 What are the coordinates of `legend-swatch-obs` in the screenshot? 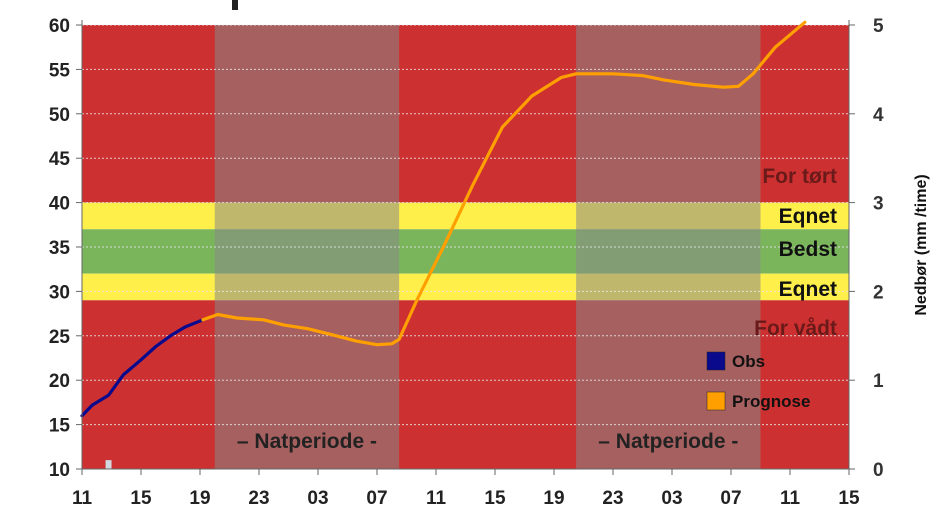 It's located at (716, 361).